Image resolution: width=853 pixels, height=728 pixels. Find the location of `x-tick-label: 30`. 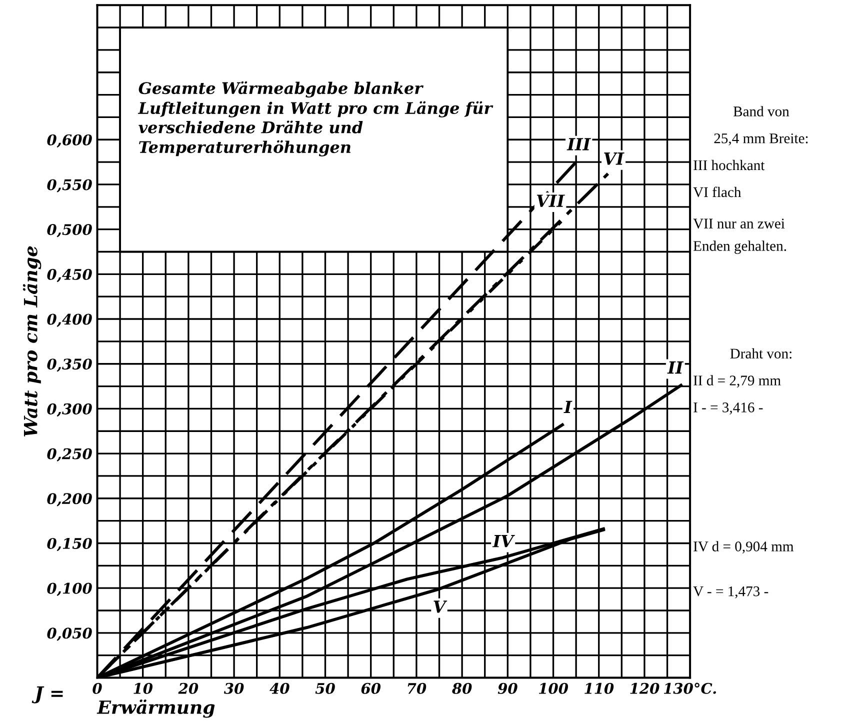

x-tick-label: 30 is located at coordinates (234, 688).